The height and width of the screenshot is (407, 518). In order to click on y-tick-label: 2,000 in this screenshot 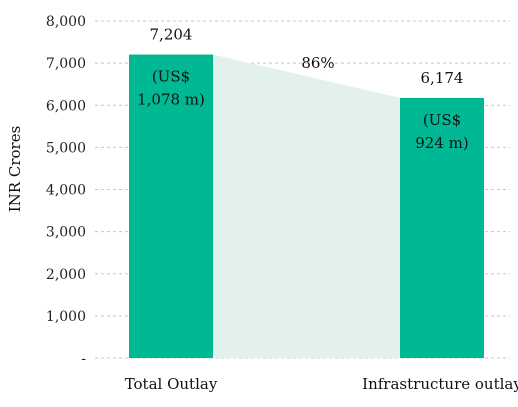, I will do `click(66, 275)`.